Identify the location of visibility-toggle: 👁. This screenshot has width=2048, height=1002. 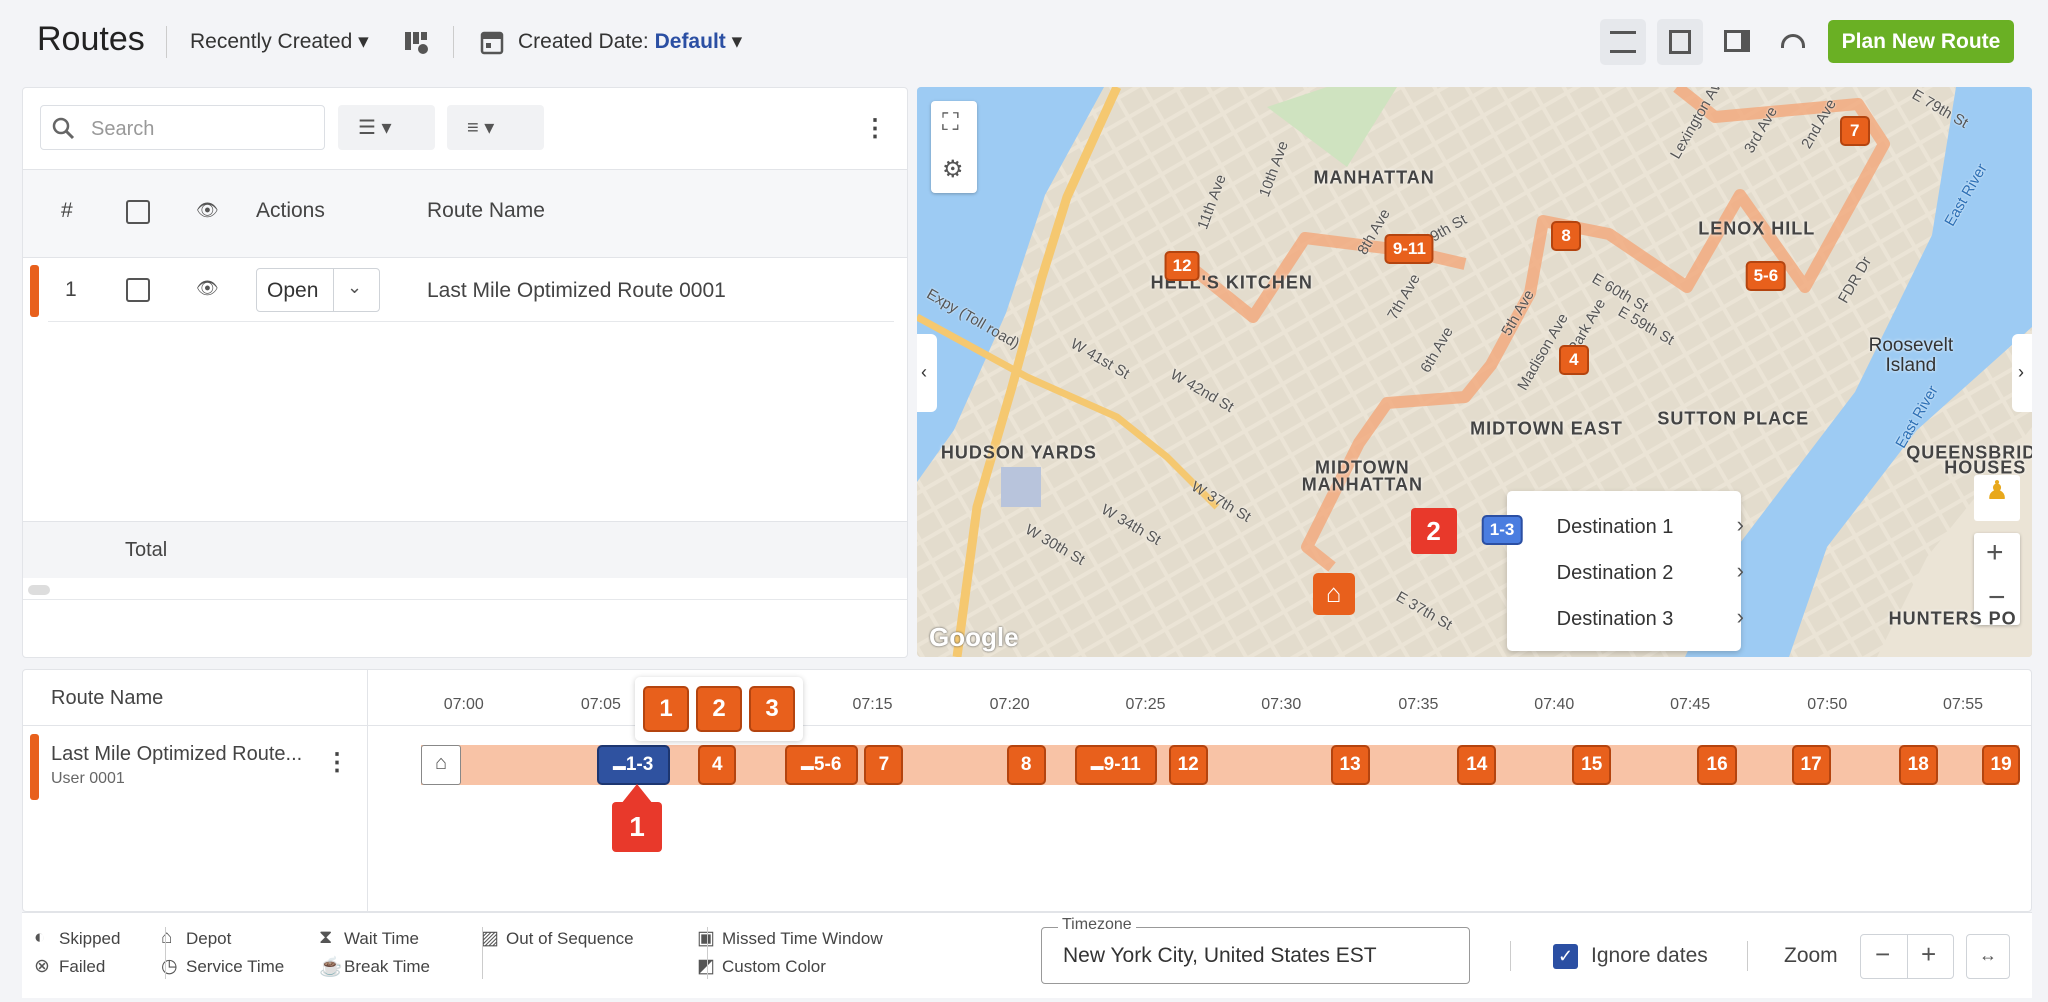
(207, 288).